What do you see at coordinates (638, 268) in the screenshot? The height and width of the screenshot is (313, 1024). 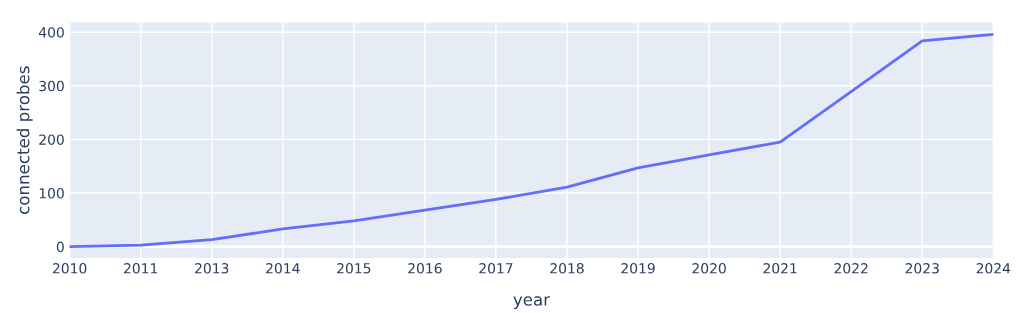 I see `x-tick-label: 2019` at bounding box center [638, 268].